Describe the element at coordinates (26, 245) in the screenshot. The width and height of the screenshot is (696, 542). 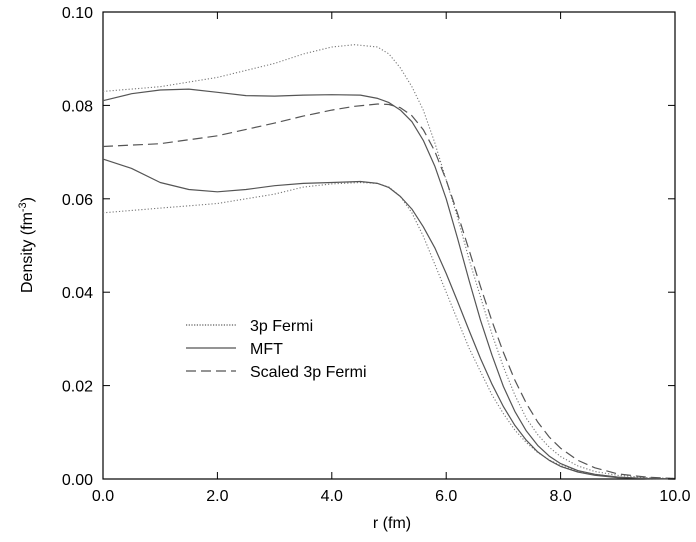
I see `y-axis-title: Density (fm-3)` at that location.